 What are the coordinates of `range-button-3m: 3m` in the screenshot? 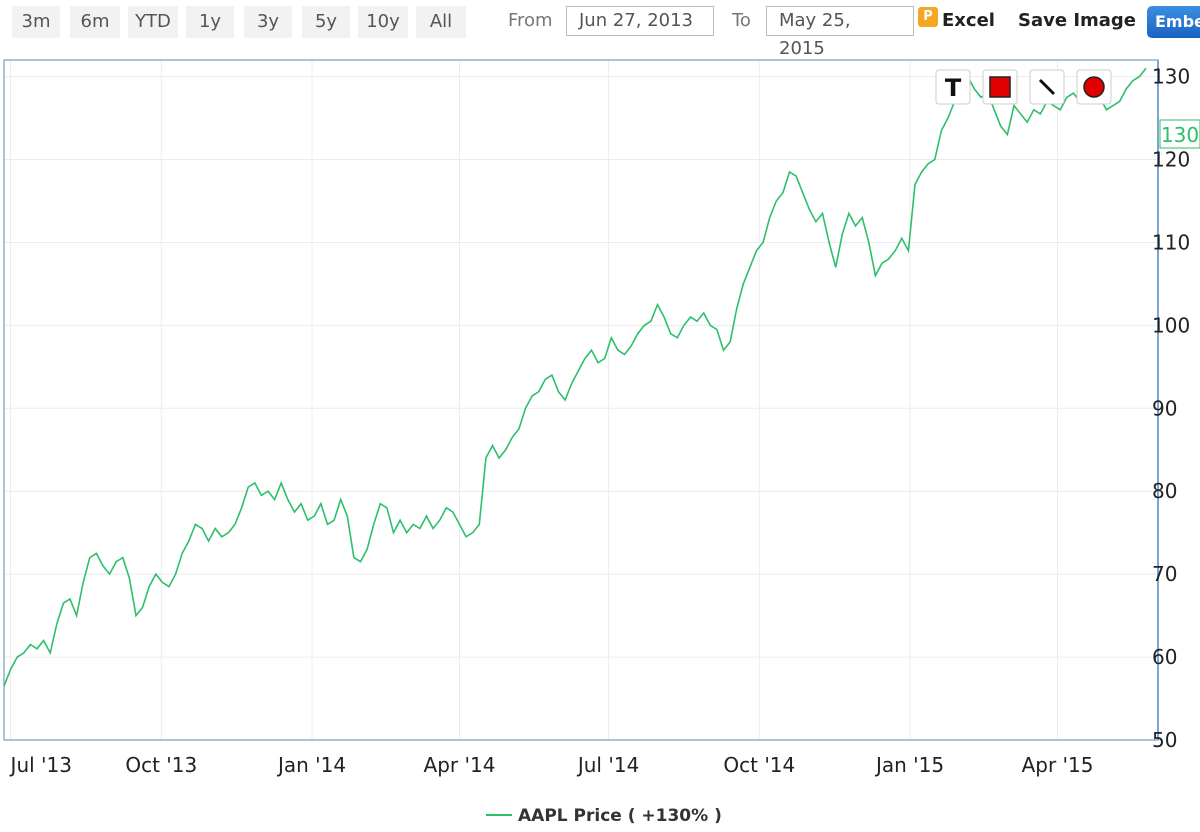 It's located at (36, 22).